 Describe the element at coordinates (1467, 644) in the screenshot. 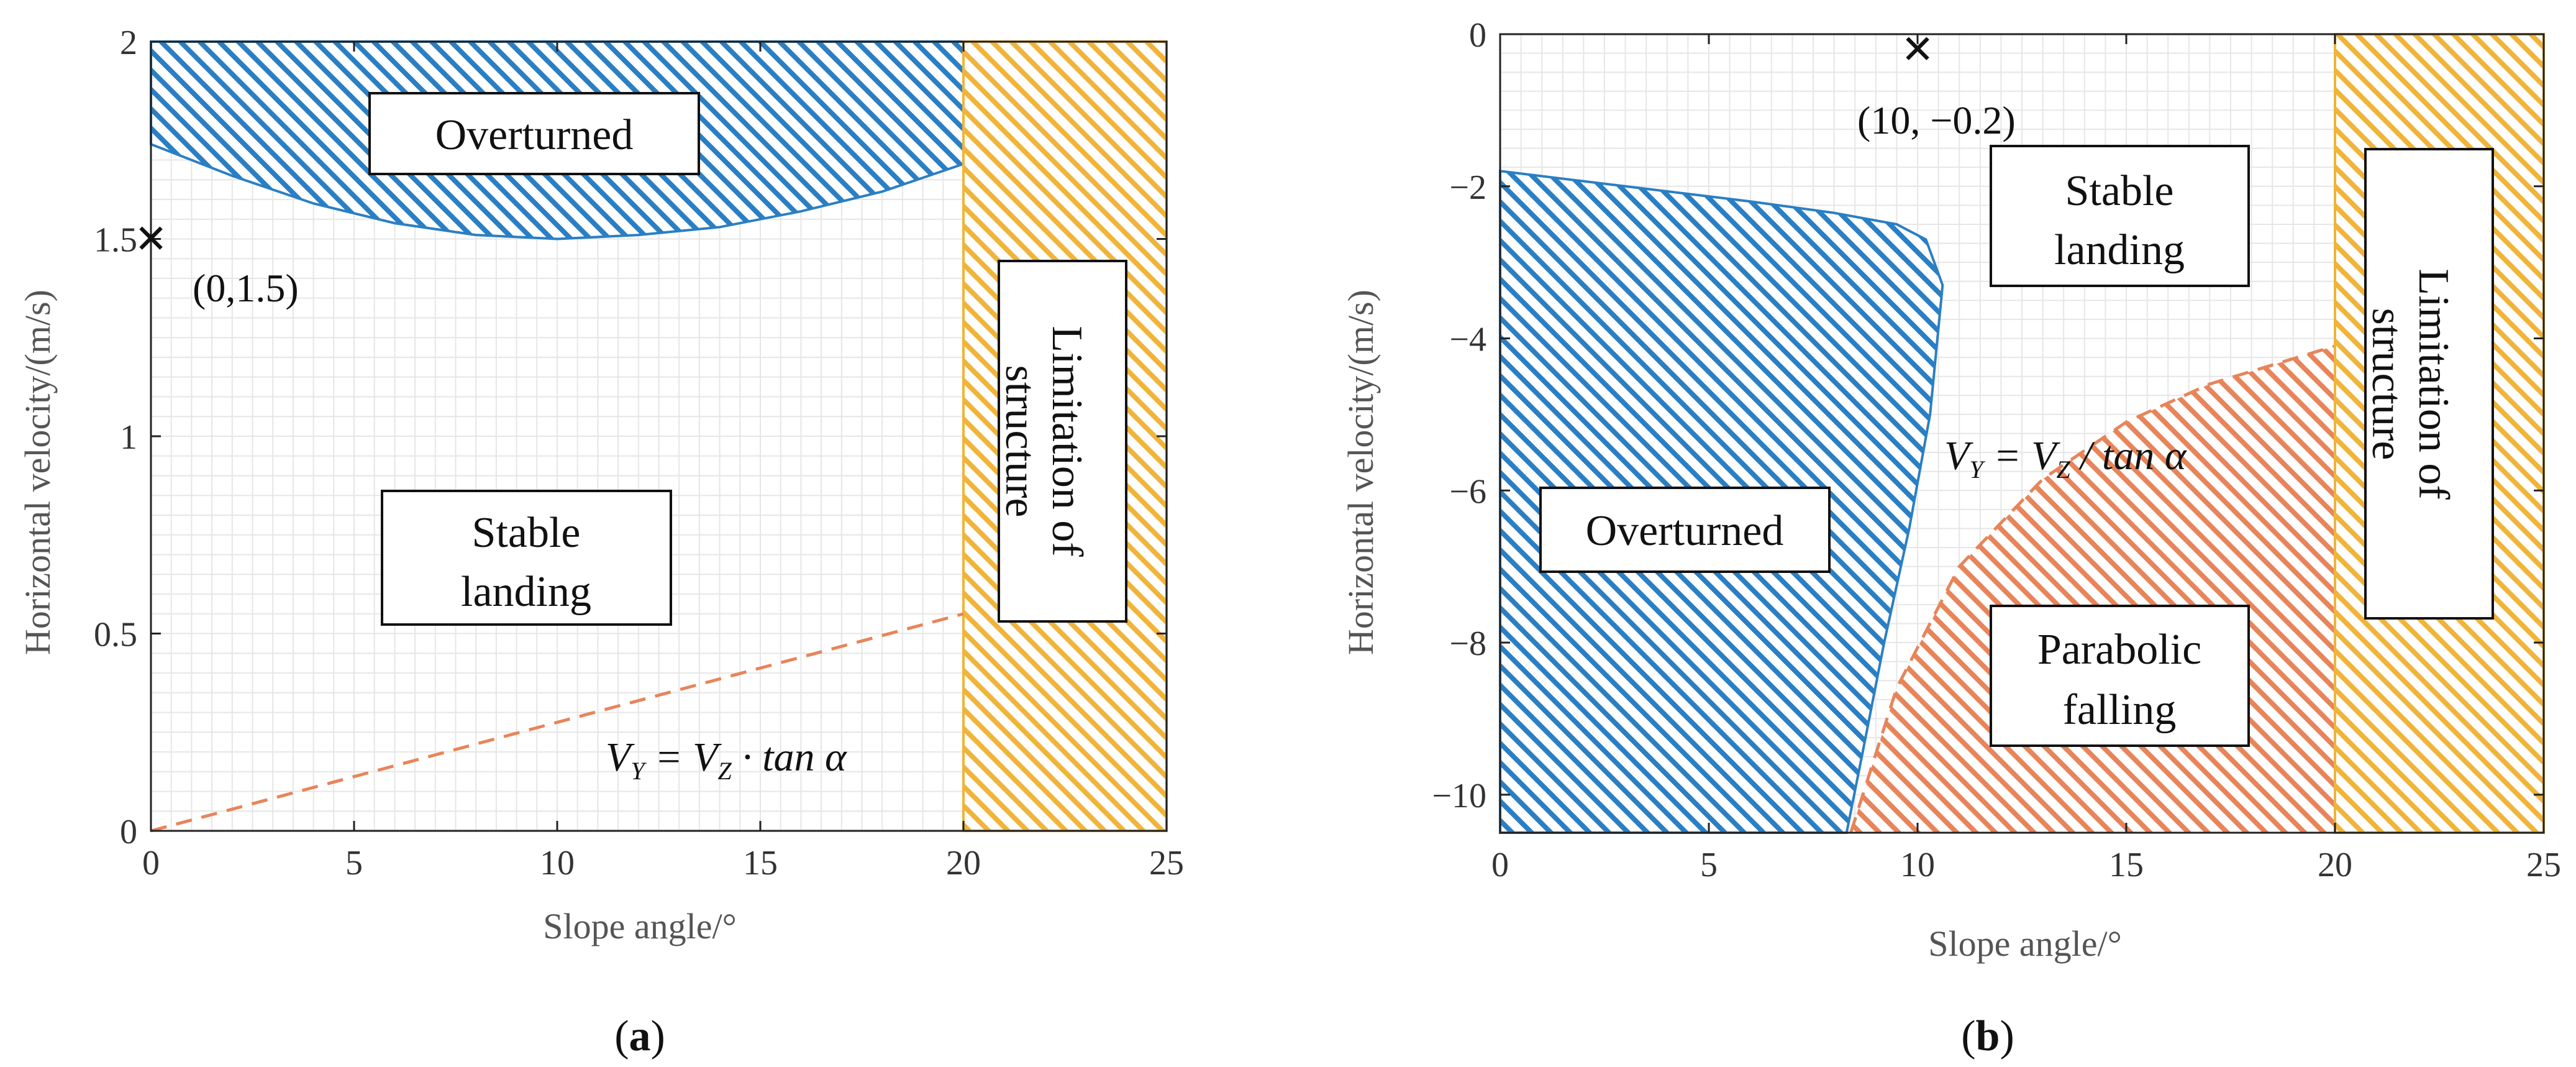

I see `y-tick-label: −8` at that location.